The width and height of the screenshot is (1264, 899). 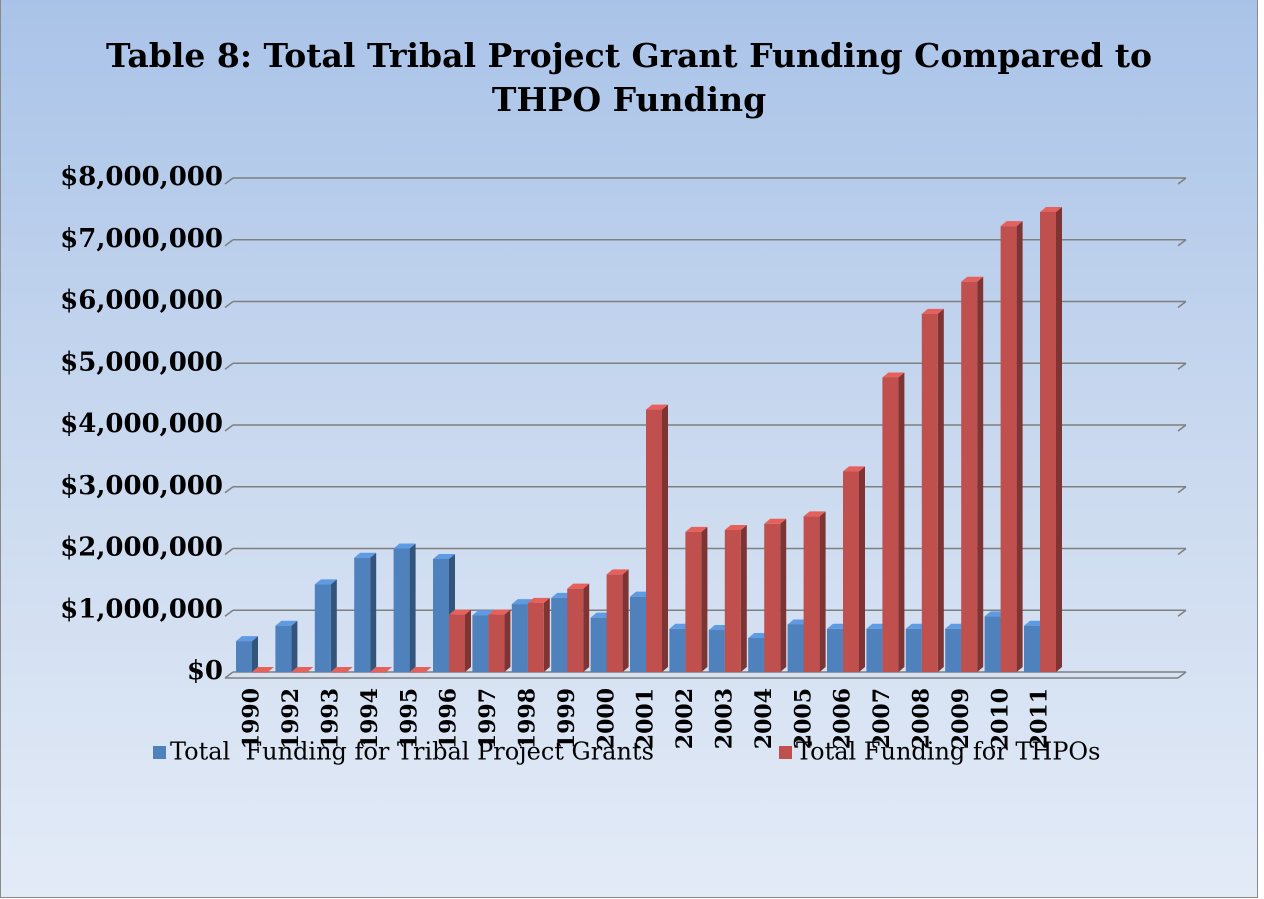 What do you see at coordinates (764, 718) in the screenshot?
I see `x-tick-label: 2004` at bounding box center [764, 718].